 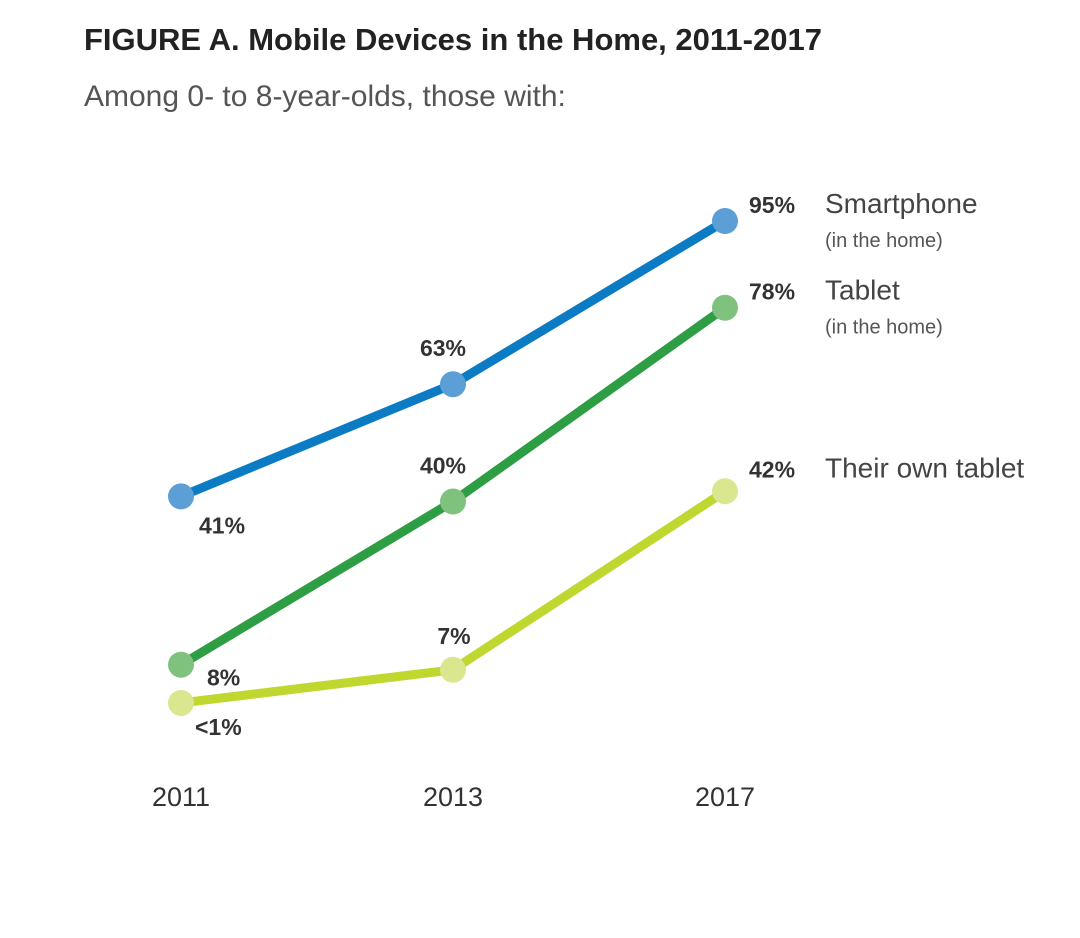 What do you see at coordinates (453, 384) in the screenshot?
I see `smartphone-point-2013` at bounding box center [453, 384].